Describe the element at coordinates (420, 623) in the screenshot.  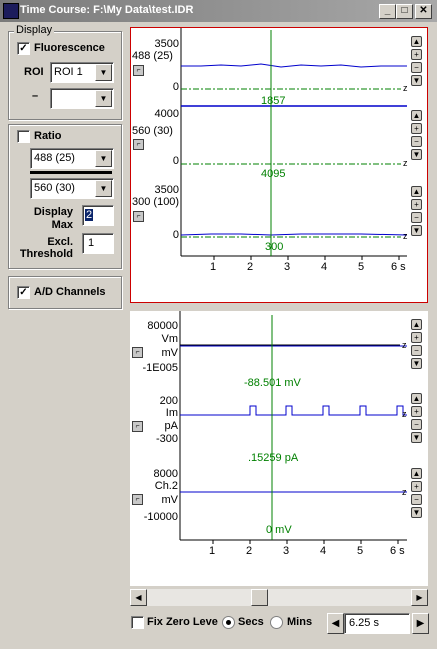
I see `time-increase-button: ▶` at that location.